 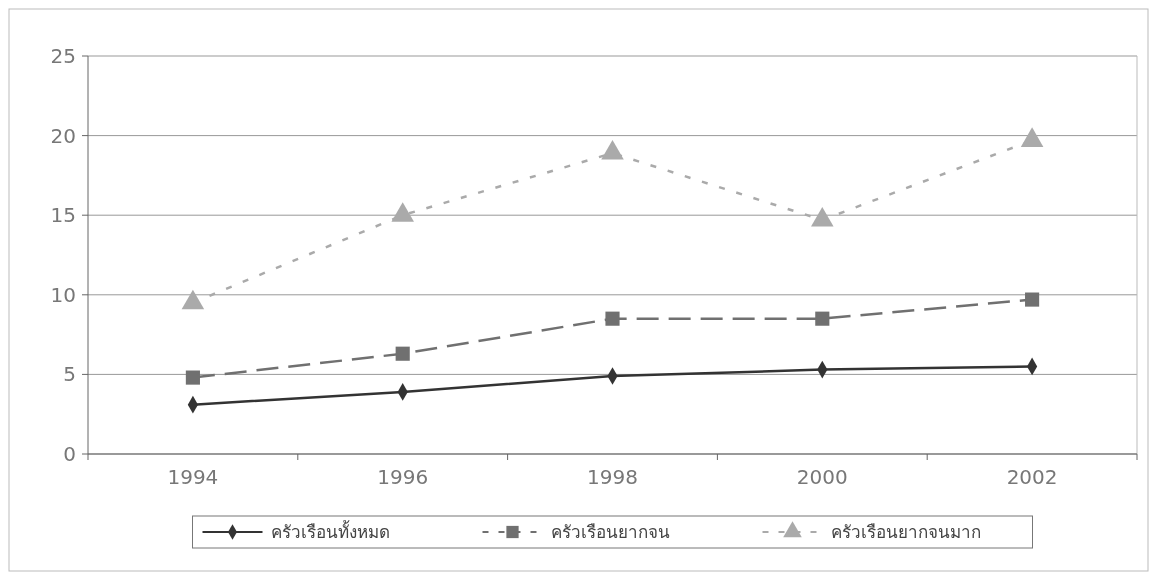 I want to click on x-tick-label: 1996, so click(x=403, y=477).